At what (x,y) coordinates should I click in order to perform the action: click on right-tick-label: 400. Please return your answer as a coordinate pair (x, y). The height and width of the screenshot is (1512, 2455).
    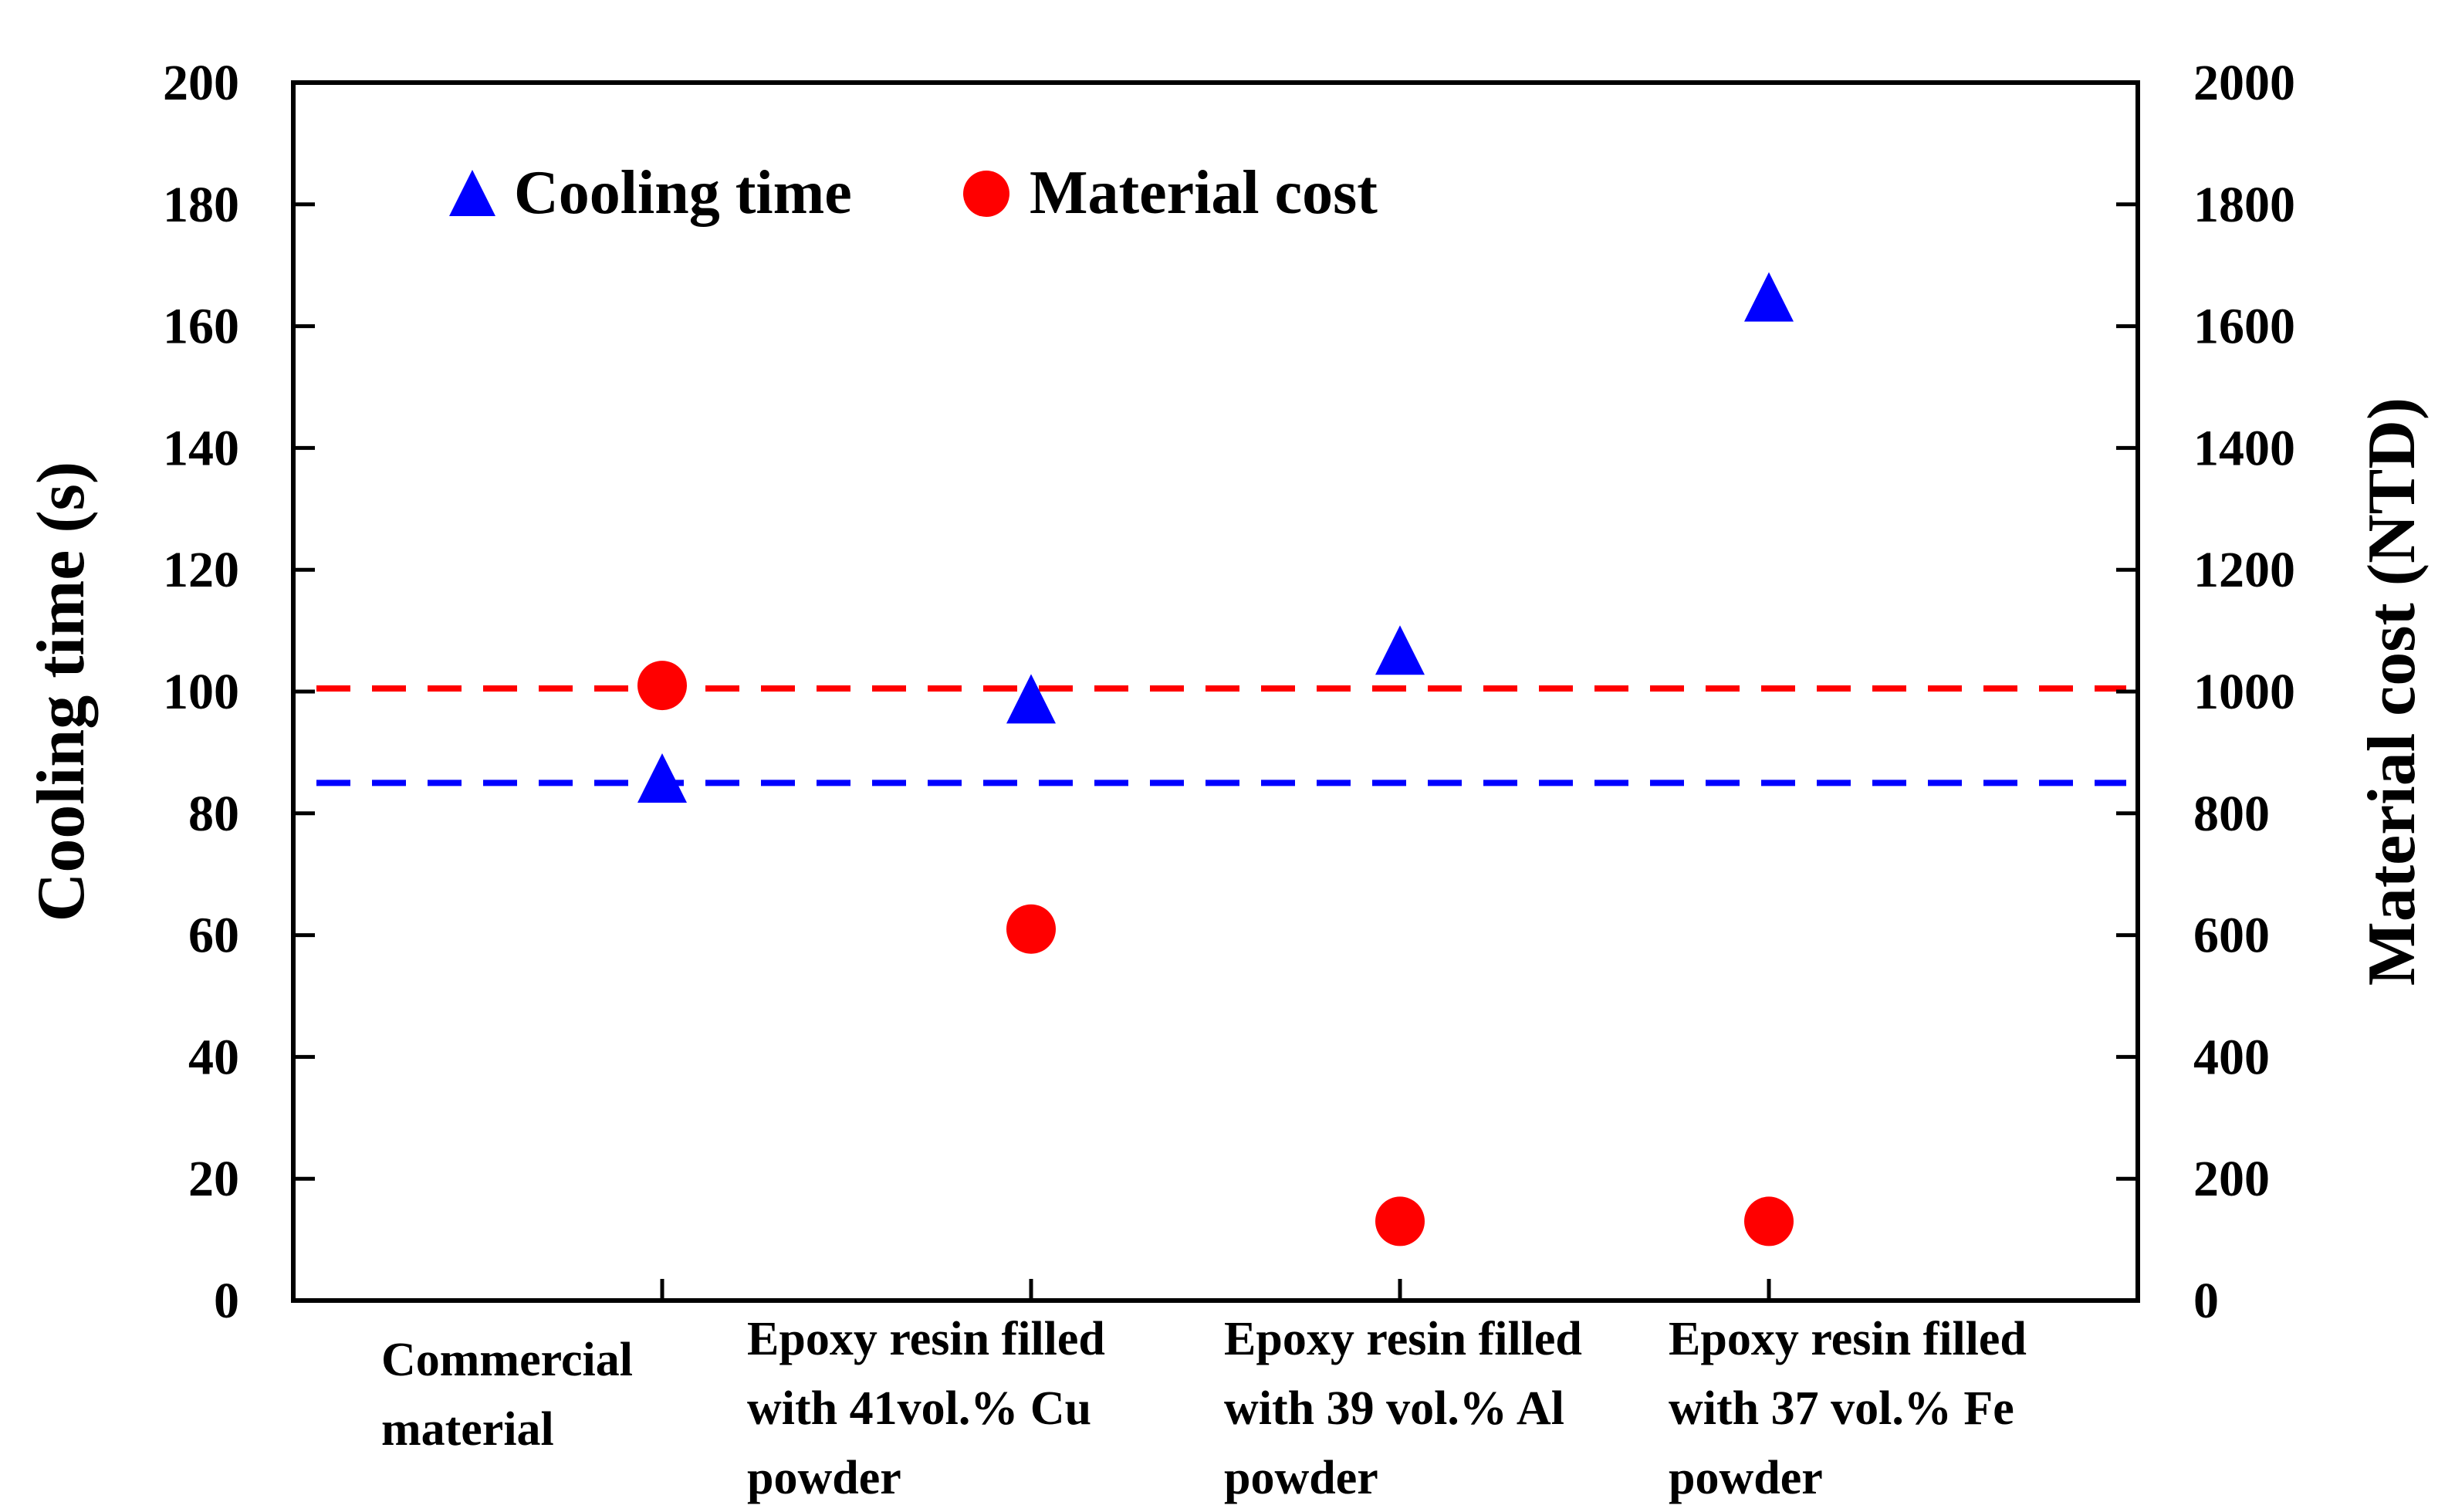
    Looking at the image, I should click on (2231, 1057).